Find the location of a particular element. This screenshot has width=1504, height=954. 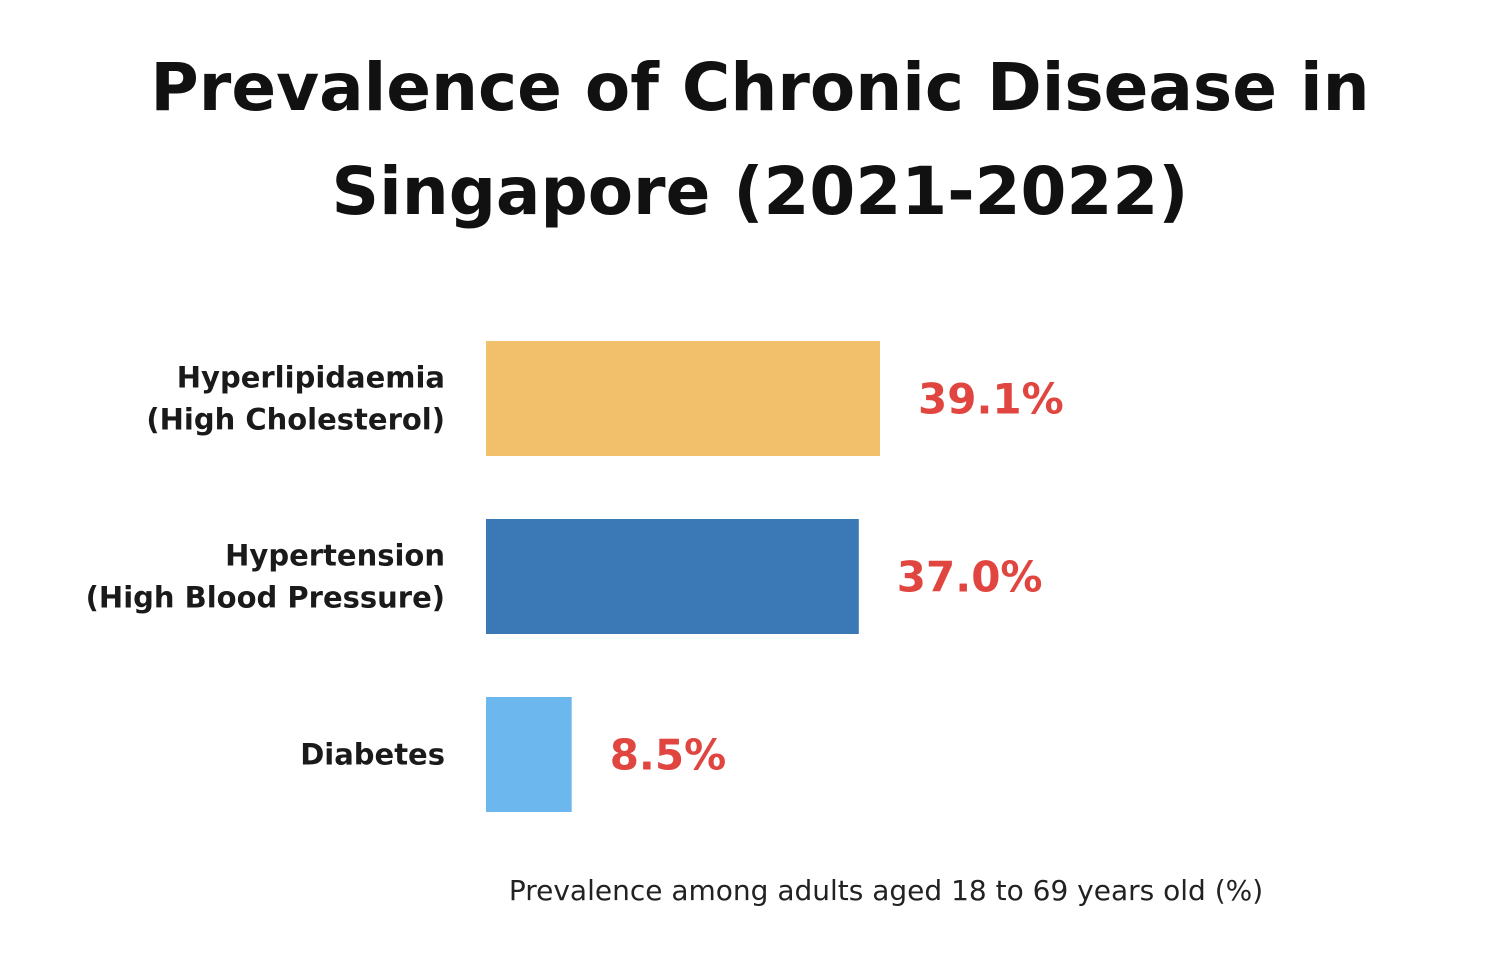

value-label-2: 37.0% is located at coordinates (970, 577).